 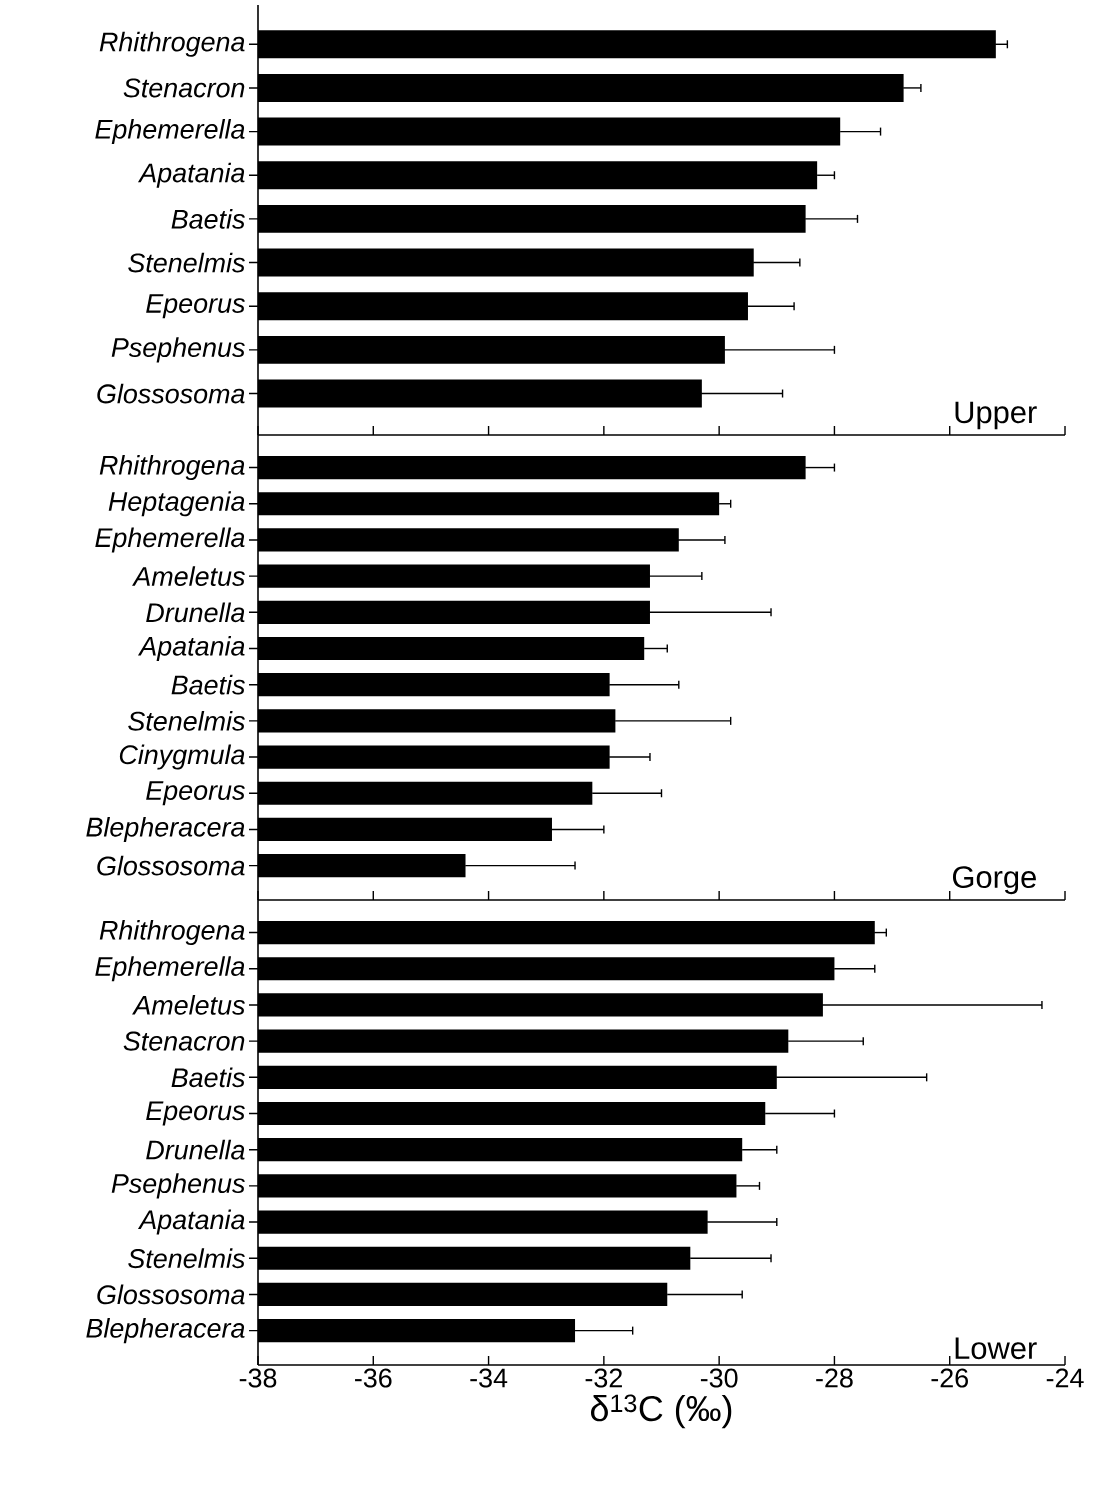 What do you see at coordinates (603, 1378) in the screenshot?
I see `x-tick-label: -32` at bounding box center [603, 1378].